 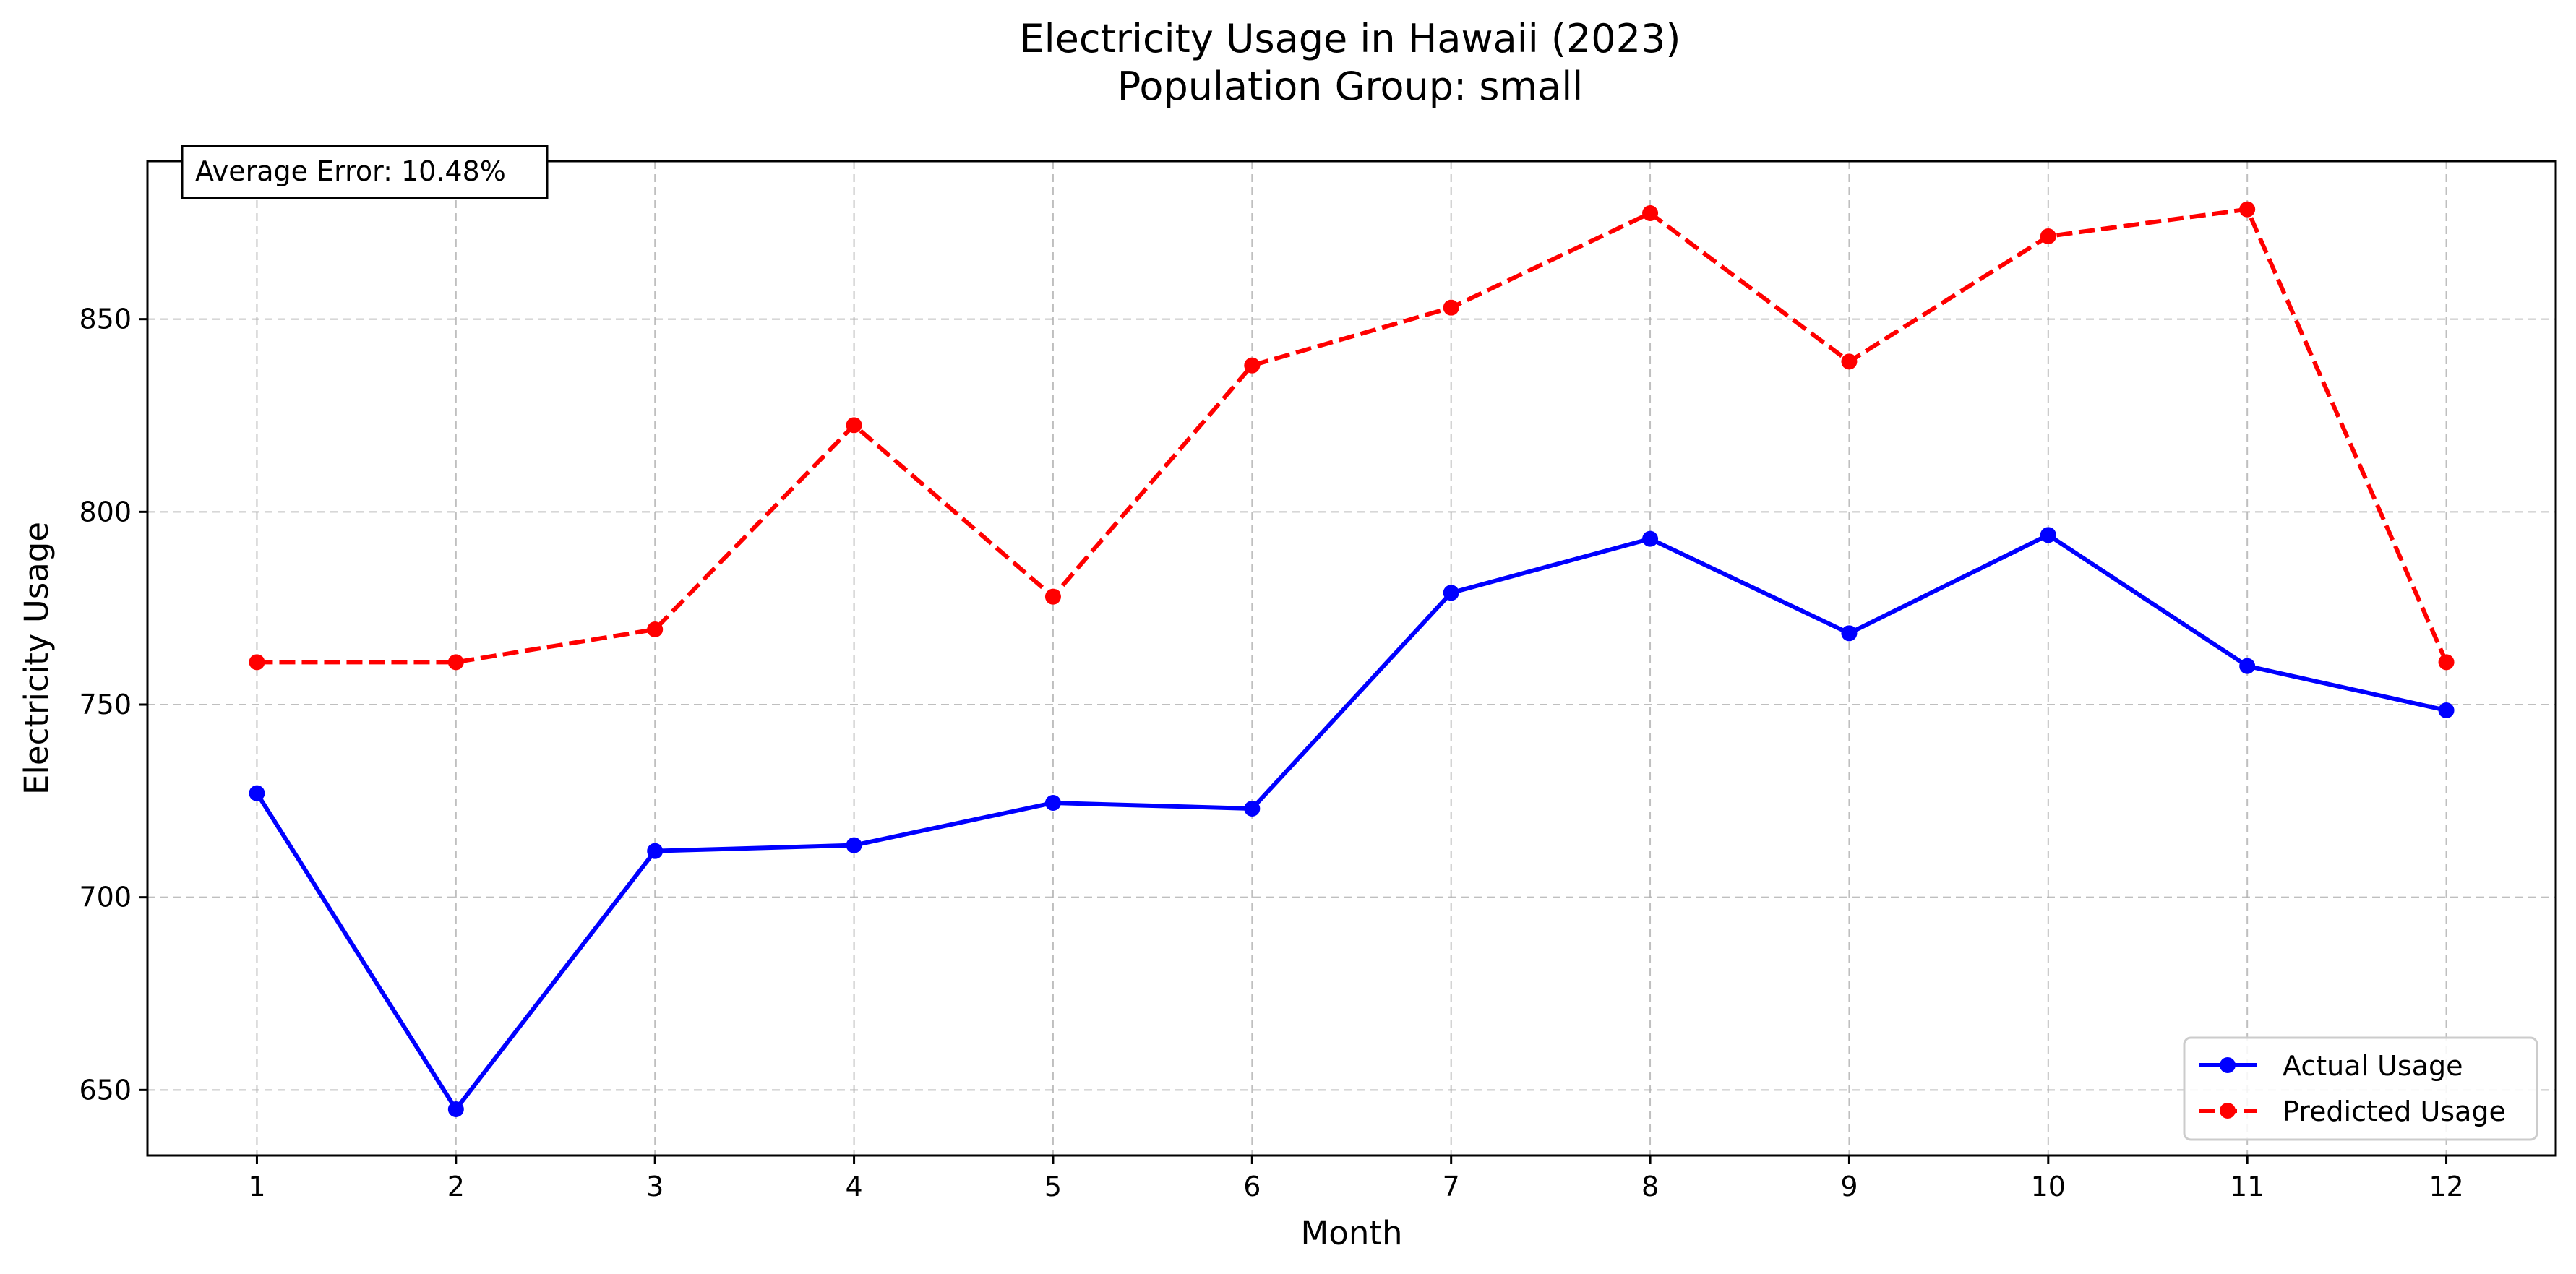 I want to click on legend-box, so click(x=2360, y=1088).